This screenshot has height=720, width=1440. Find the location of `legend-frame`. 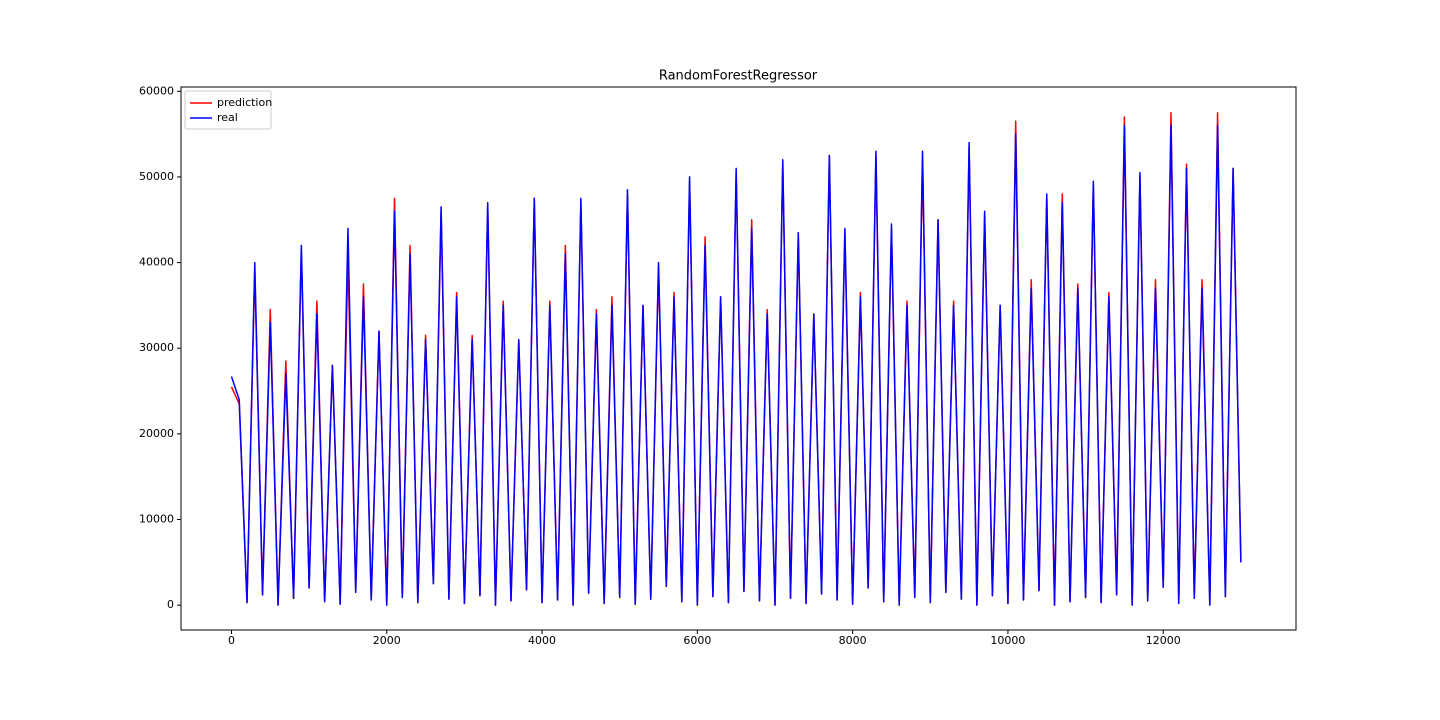

legend-frame is located at coordinates (228, 110).